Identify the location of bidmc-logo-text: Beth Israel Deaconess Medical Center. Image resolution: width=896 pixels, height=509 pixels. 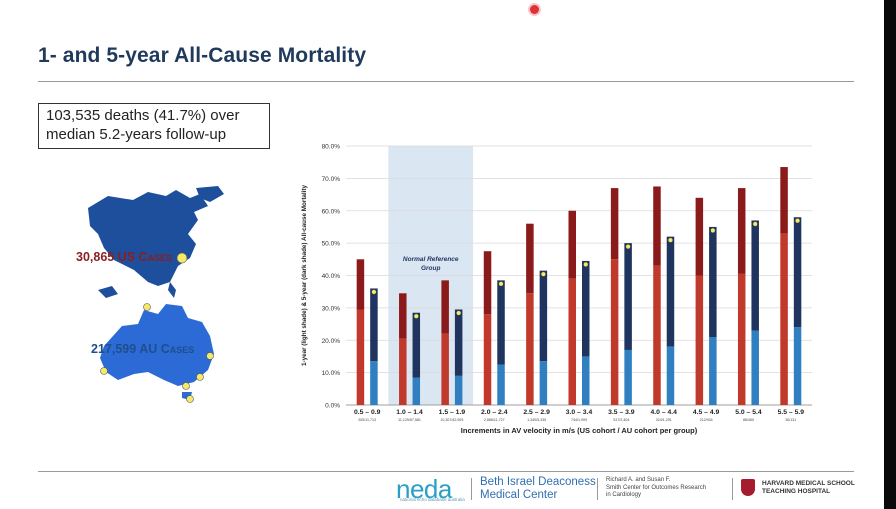
(538, 489).